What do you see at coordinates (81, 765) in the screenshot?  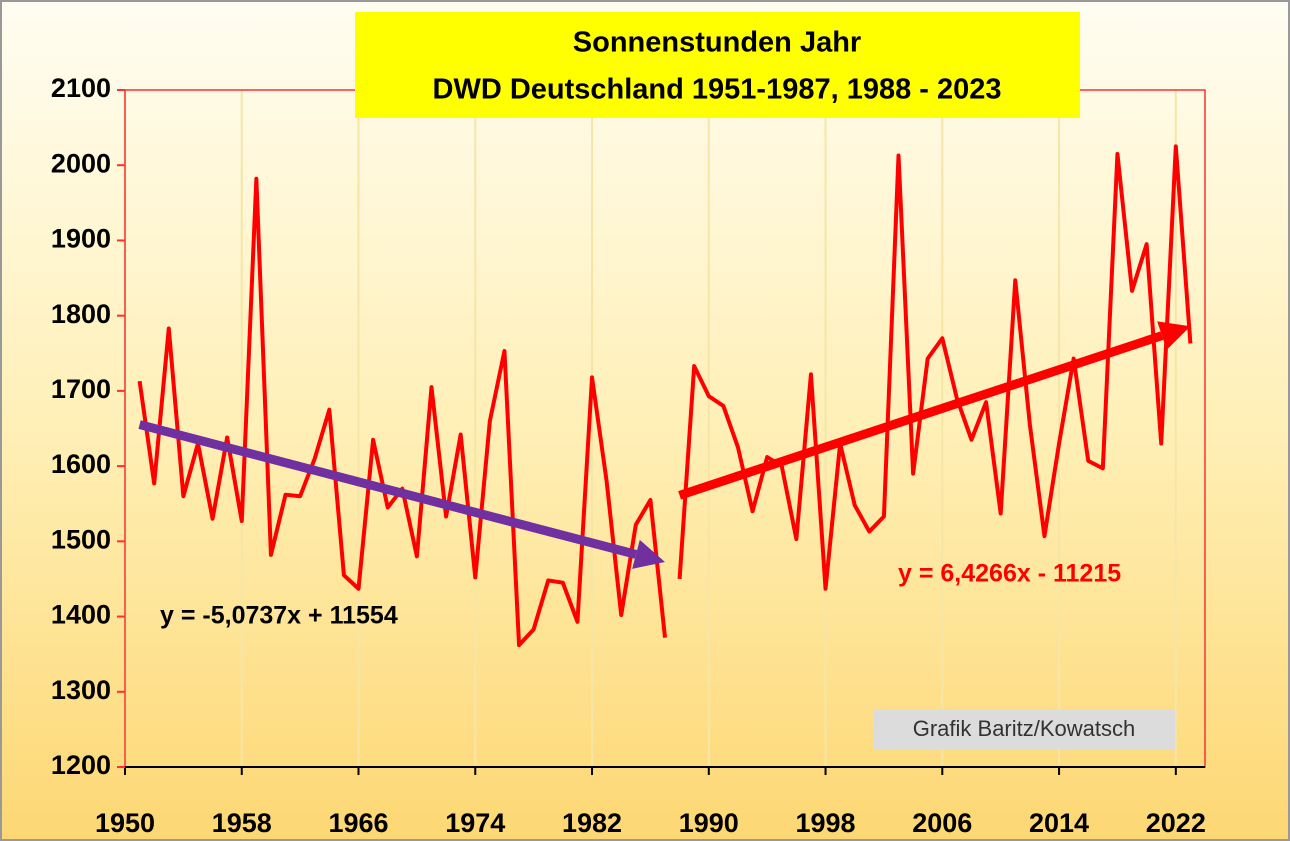 I see `y-tick-label: 1200` at bounding box center [81, 765].